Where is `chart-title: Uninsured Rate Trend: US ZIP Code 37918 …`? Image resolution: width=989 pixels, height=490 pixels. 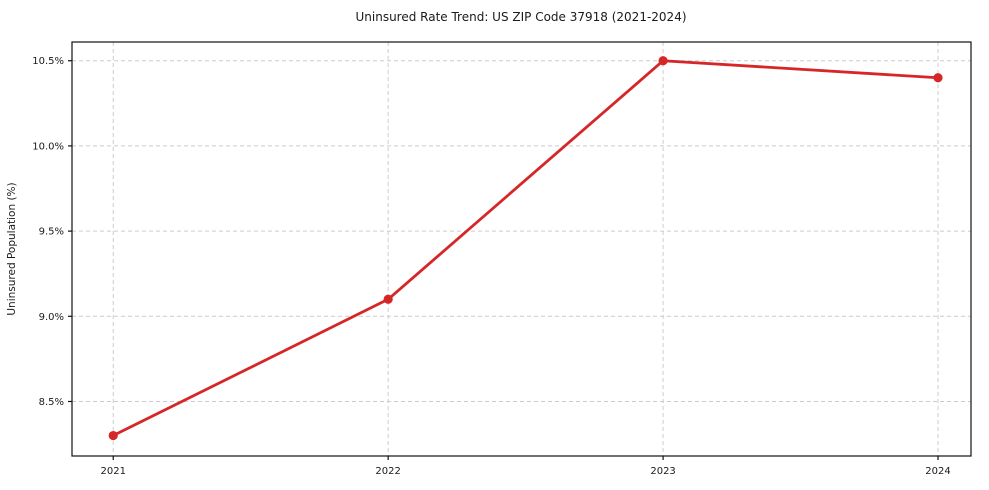 chart-title: Uninsured Rate Trend: US ZIP Code 37918 … is located at coordinates (520, 17).